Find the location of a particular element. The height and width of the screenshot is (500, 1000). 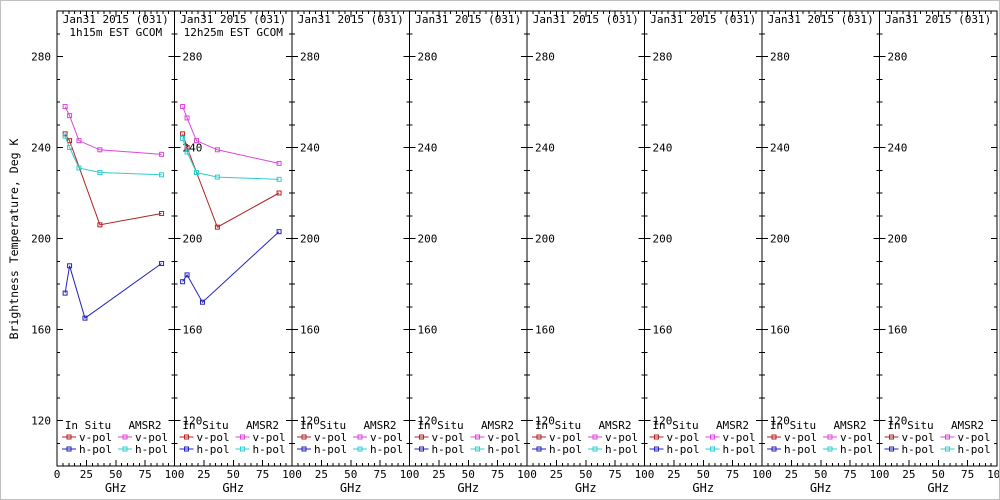

series-line-in-situ-v-pol is located at coordinates (113, 179).